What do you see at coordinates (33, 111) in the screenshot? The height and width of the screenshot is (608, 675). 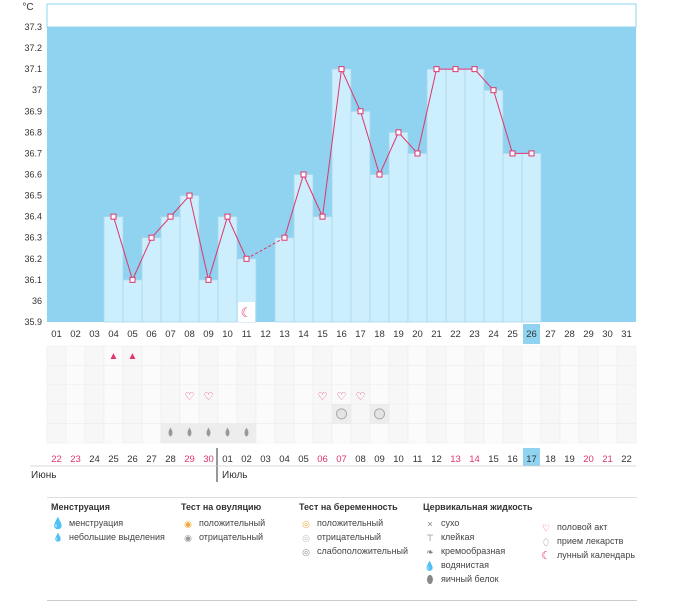 I see `y-tick-label: 36.9` at bounding box center [33, 111].